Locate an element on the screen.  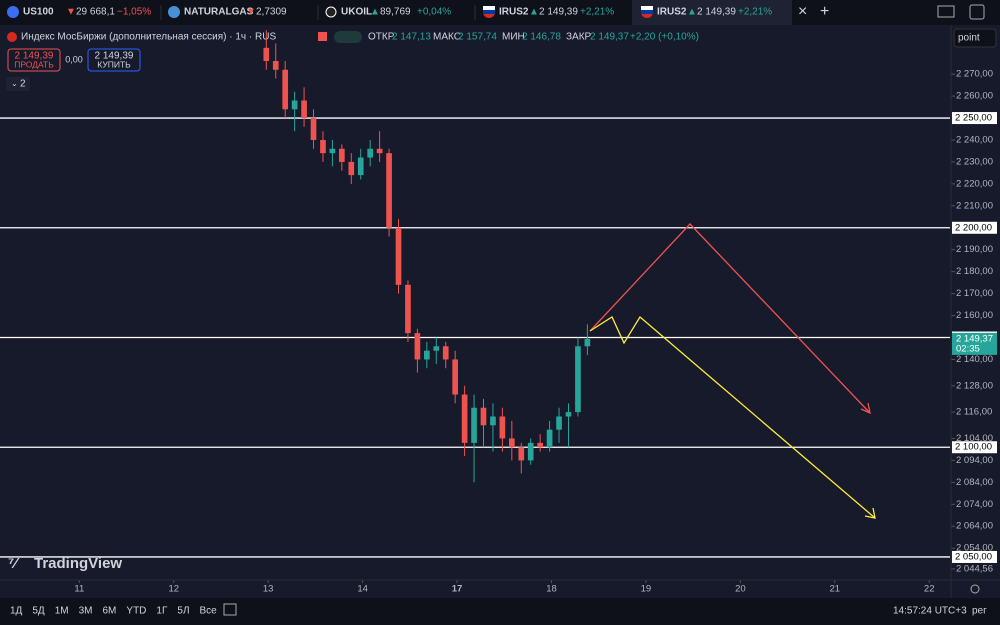
tab-close: × is located at coordinates (802, 11).